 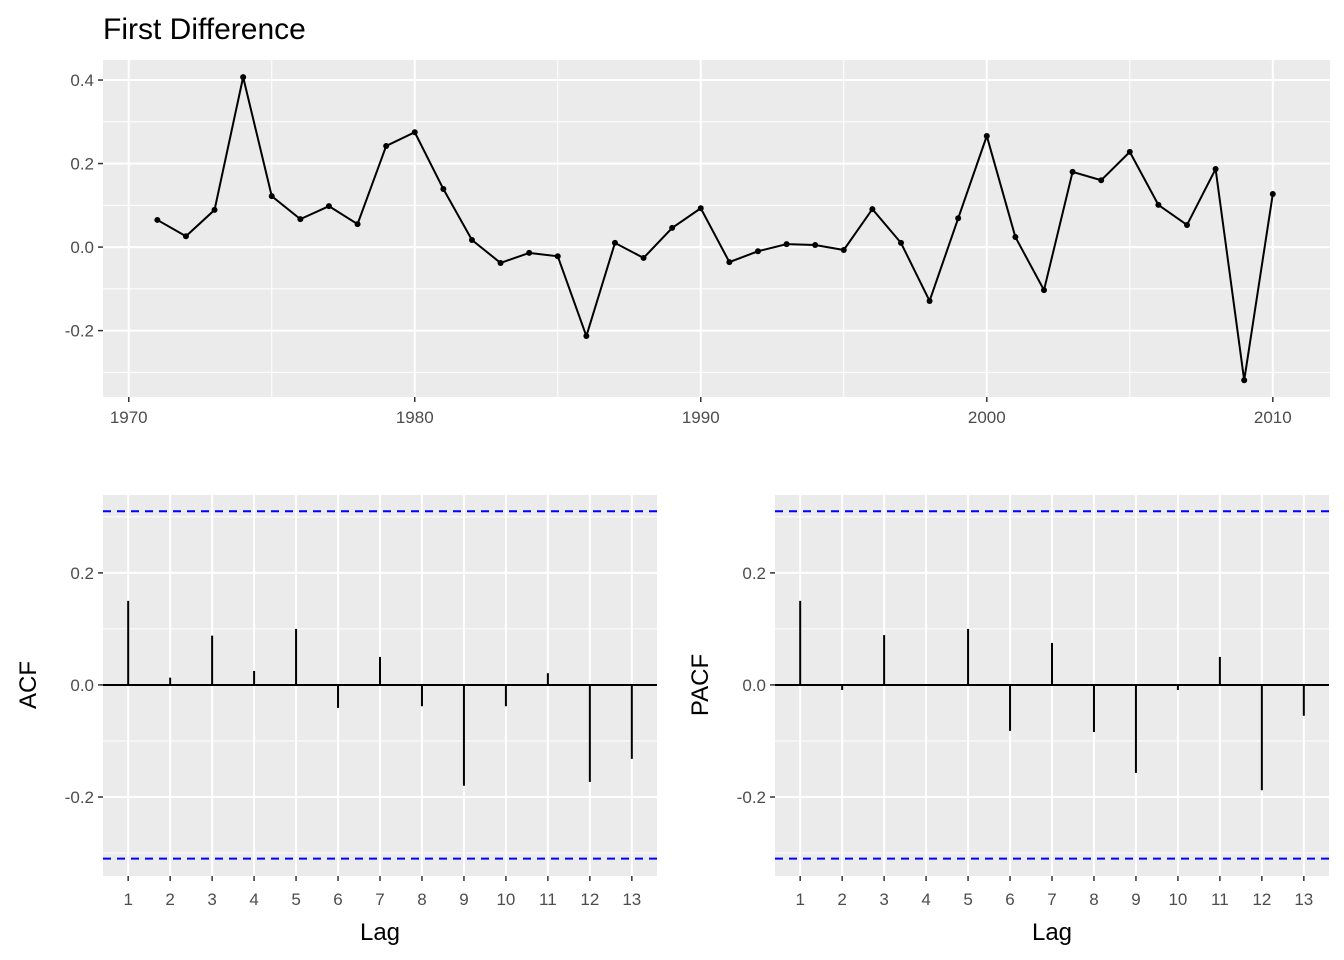 I want to click on pacf-y-axis-label: PACF, so click(x=700, y=685).